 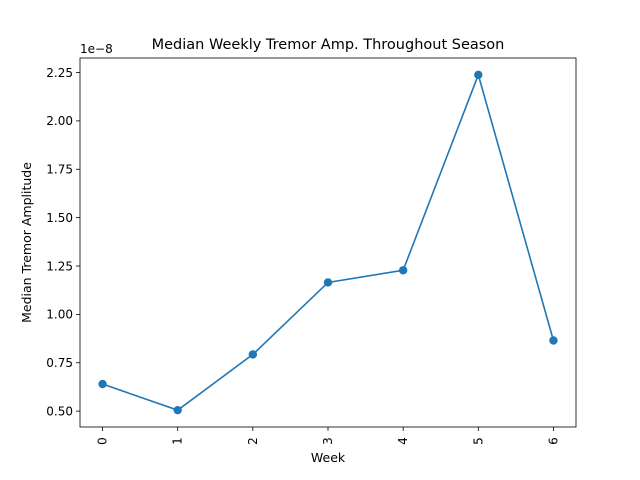 What do you see at coordinates (26, 242) in the screenshot?
I see `y-axis-label: Median Tremor Amplitude` at bounding box center [26, 242].